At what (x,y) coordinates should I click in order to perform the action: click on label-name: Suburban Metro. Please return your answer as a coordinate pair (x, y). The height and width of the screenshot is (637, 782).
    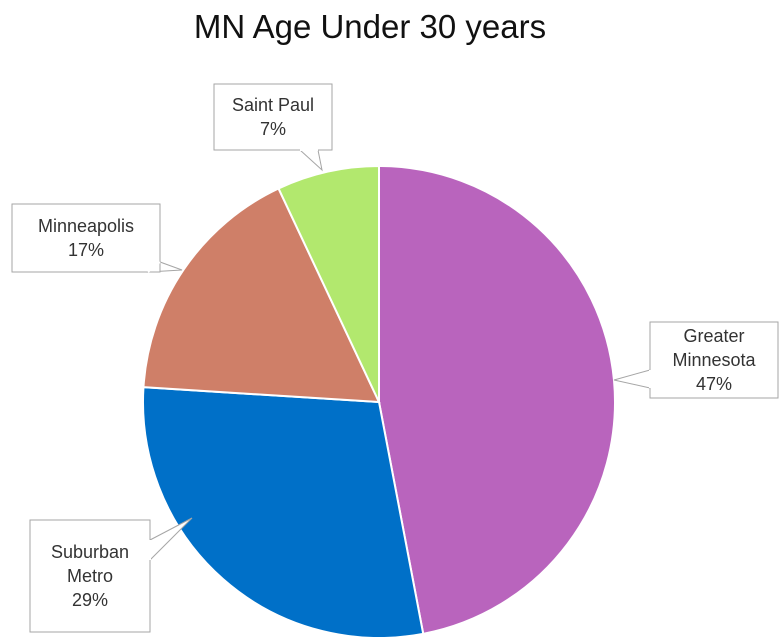
    Looking at the image, I should click on (90, 564).